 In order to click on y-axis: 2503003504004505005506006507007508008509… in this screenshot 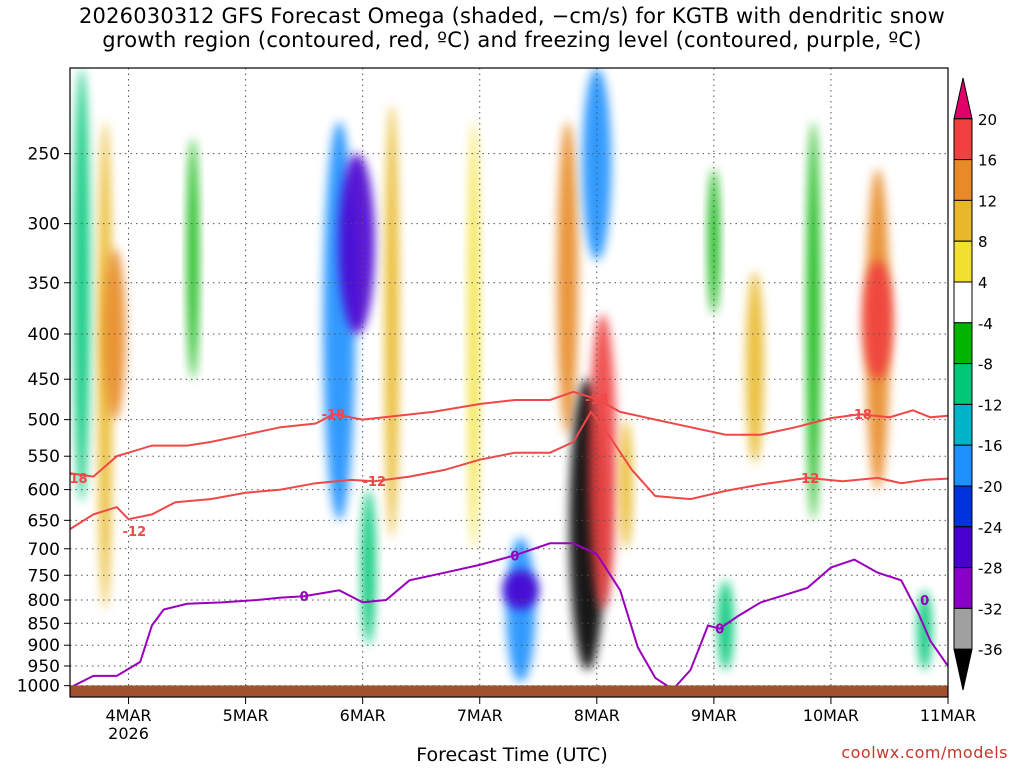, I will do `click(43, 421)`.